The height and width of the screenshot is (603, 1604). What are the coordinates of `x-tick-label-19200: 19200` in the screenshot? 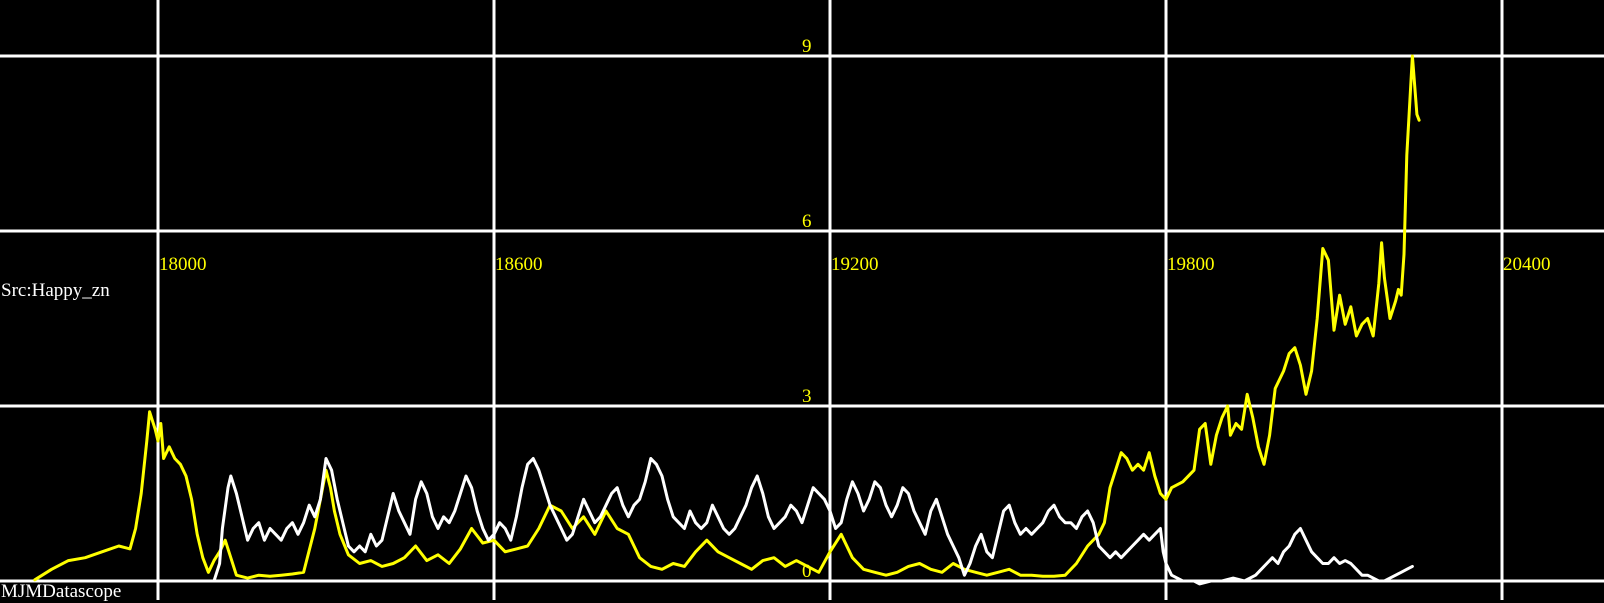 It's located at (855, 264).